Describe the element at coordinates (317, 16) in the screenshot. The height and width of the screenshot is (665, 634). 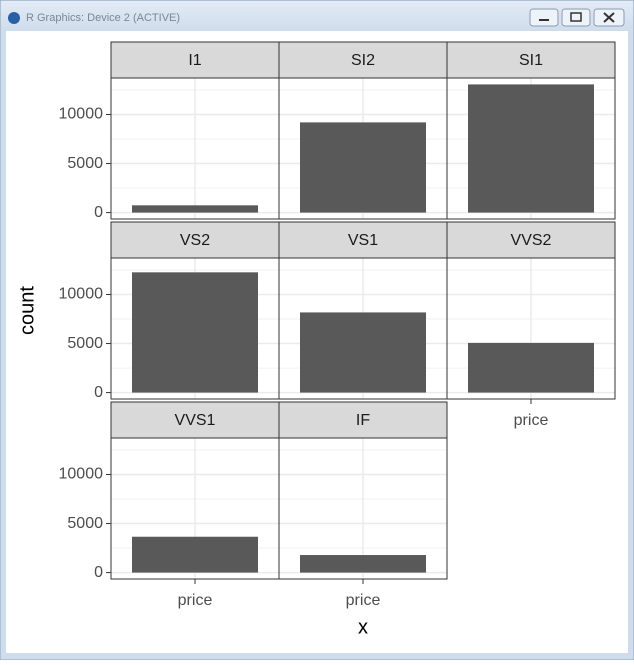
I see `title-bar` at that location.